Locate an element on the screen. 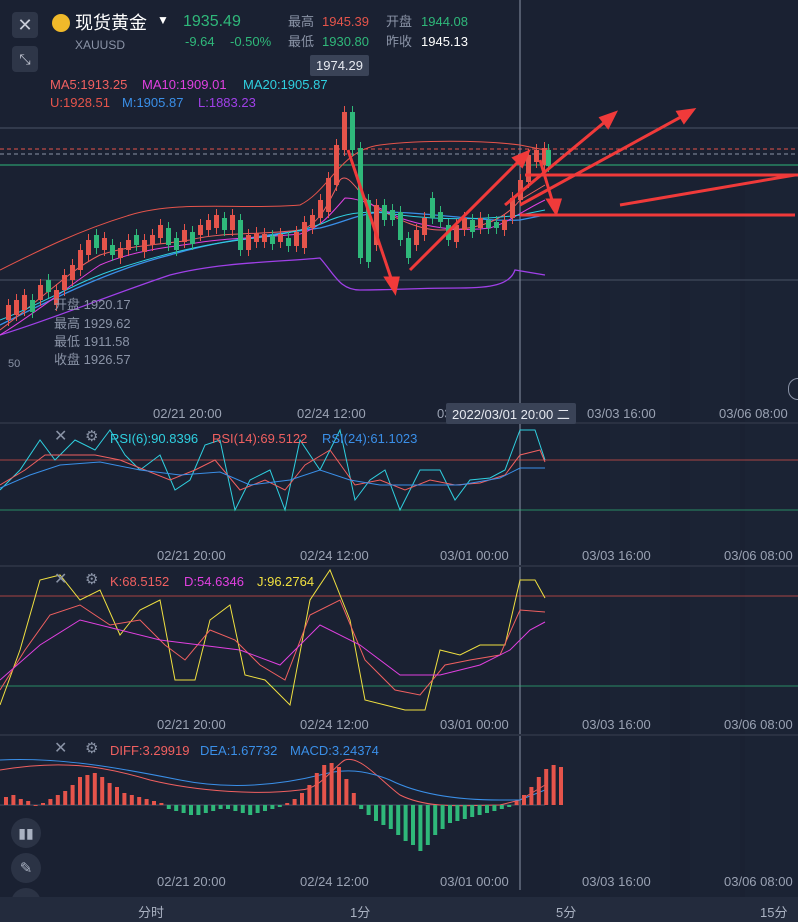 This screenshot has width=798, height=922. instrument-title: 现货黄金 is located at coordinates (111, 23).